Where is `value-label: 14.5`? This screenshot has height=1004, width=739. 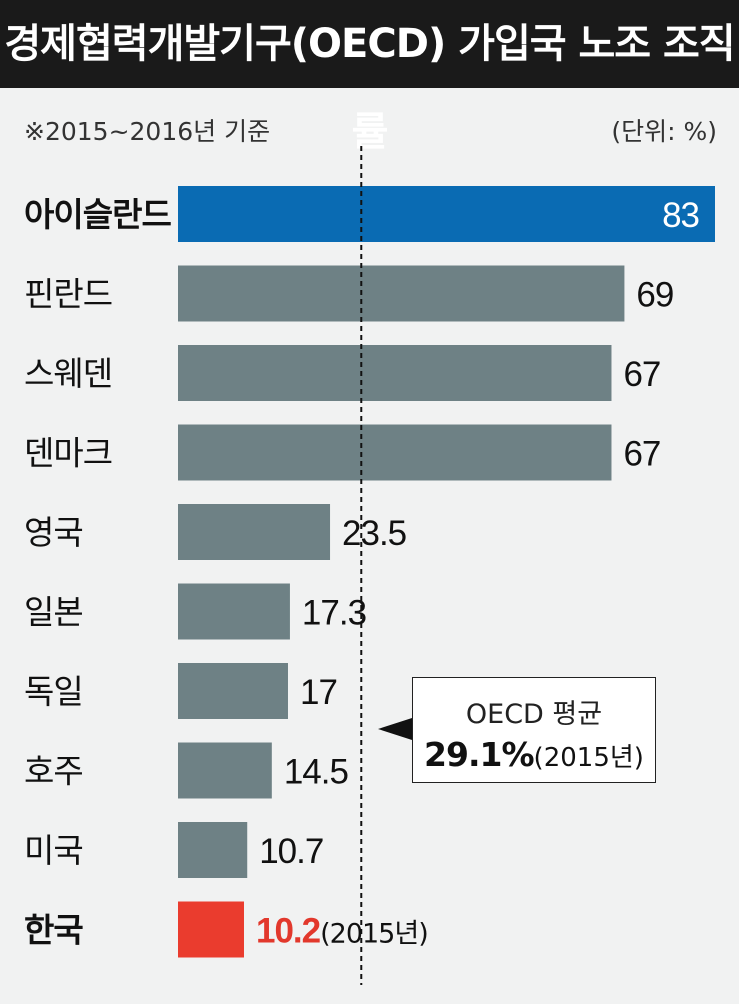
value-label: 14.5 is located at coordinates (316, 772).